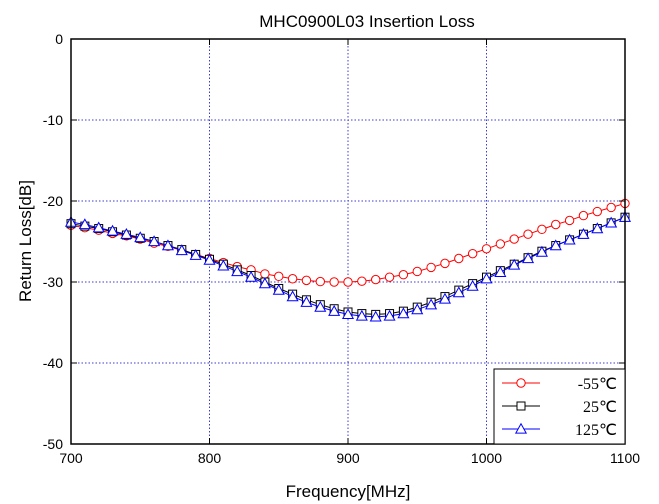 Image resolution: width=659 pixels, height=504 pixels. Describe the element at coordinates (71, 458) in the screenshot. I see `x-tick-label: 700` at that location.